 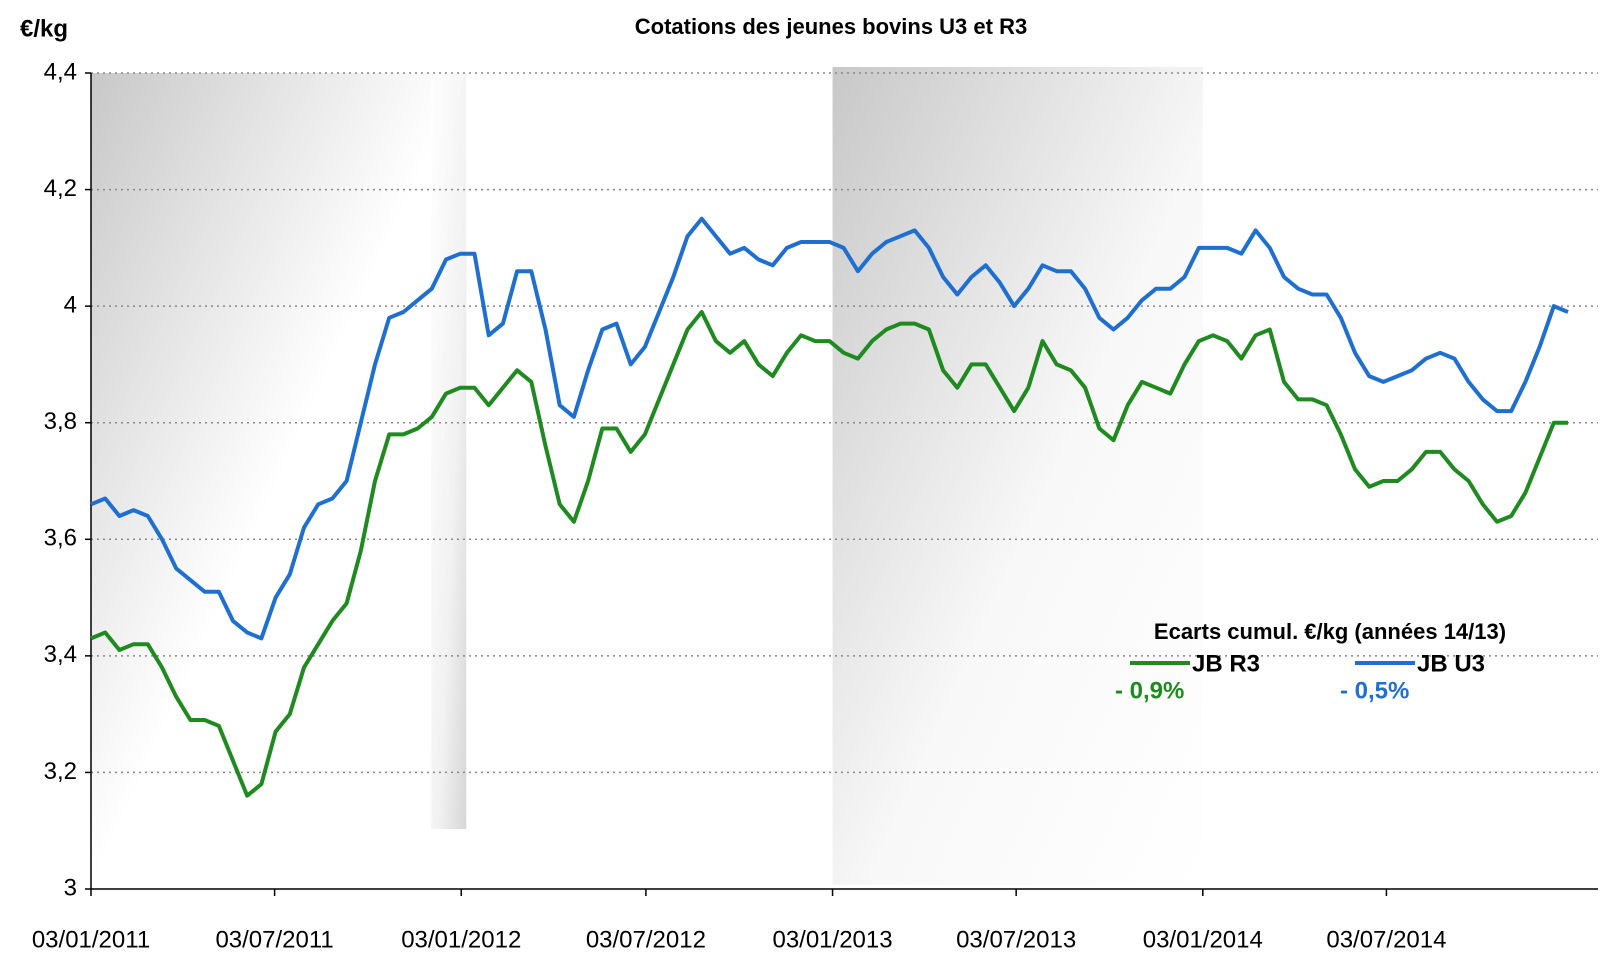 I want to click on x-tick-label: 03/07/2012, so click(x=646, y=939).